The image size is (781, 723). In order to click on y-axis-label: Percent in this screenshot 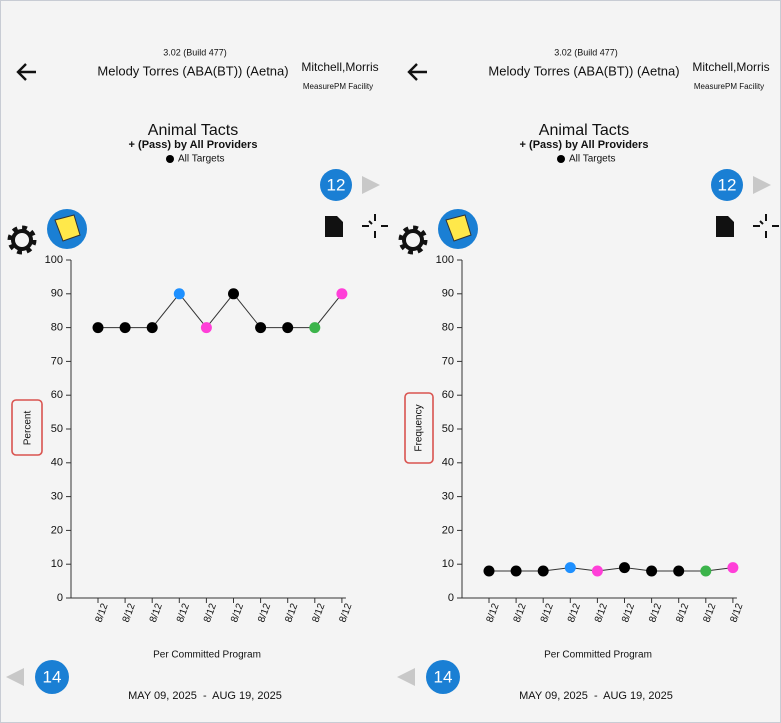, I will do `click(28, 428)`.